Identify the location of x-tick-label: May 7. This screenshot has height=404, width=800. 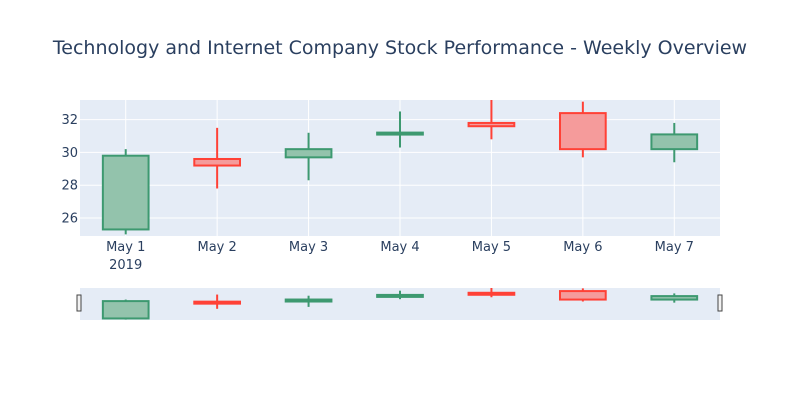
(674, 247).